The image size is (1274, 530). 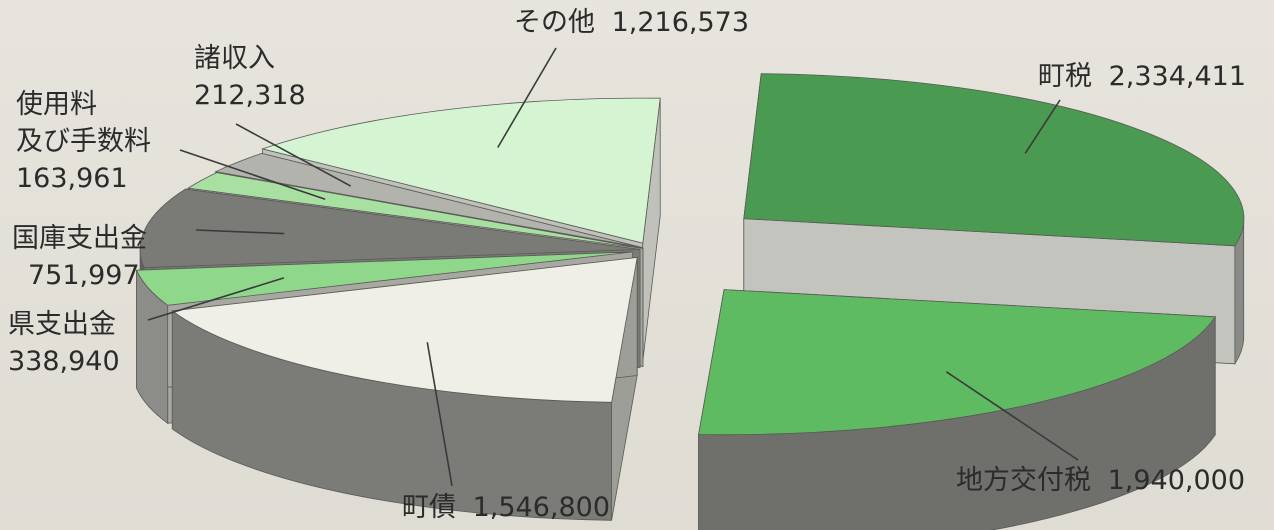 I want to click on label-shiyoryo-name-line1: 使用料, so click(x=56, y=104).